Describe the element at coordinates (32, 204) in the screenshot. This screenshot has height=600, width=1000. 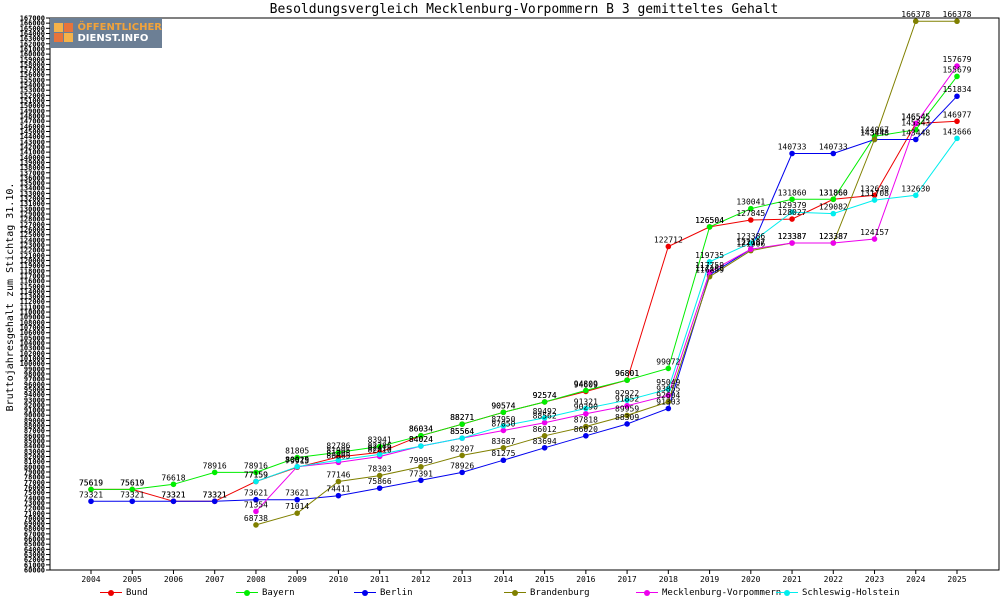
I see `y-tick-label: 131000` at that location.